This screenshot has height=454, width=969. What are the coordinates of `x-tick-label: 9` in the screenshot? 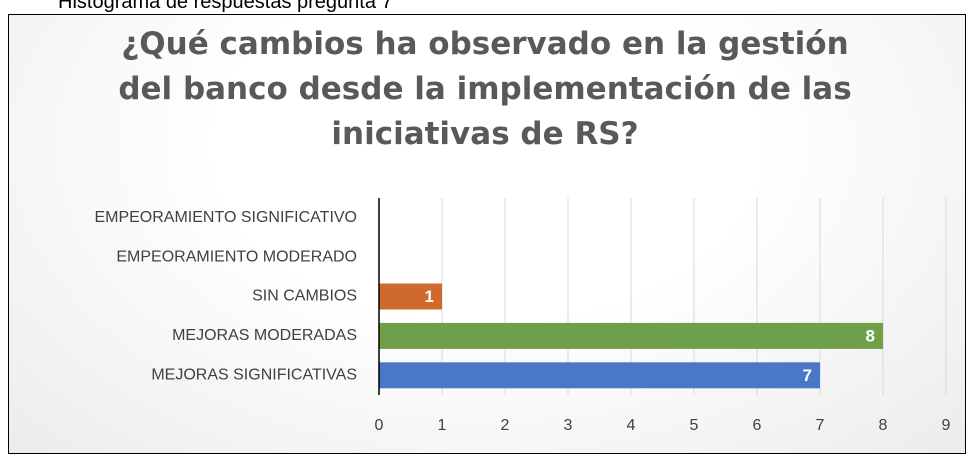 It's located at (946, 425).